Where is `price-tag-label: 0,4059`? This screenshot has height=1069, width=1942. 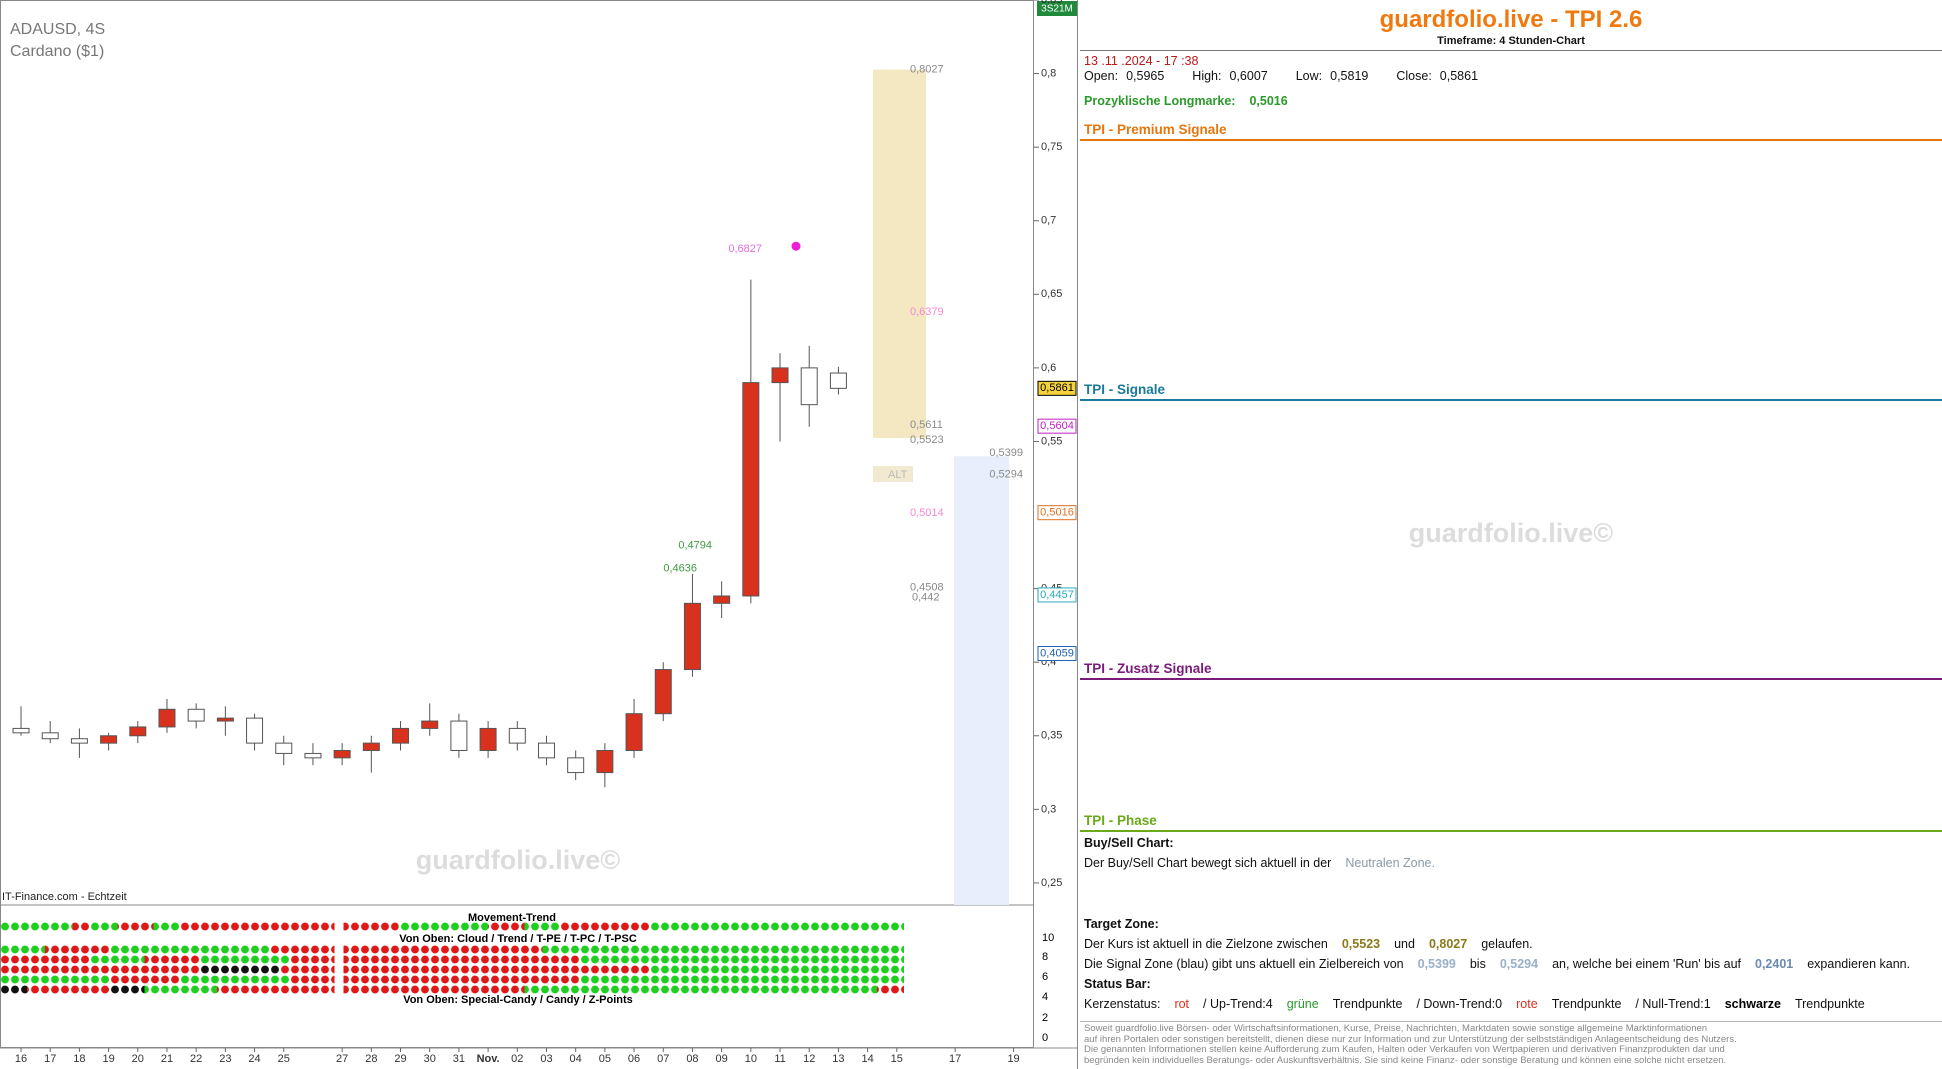 price-tag-label: 0,4059 is located at coordinates (1057, 653).